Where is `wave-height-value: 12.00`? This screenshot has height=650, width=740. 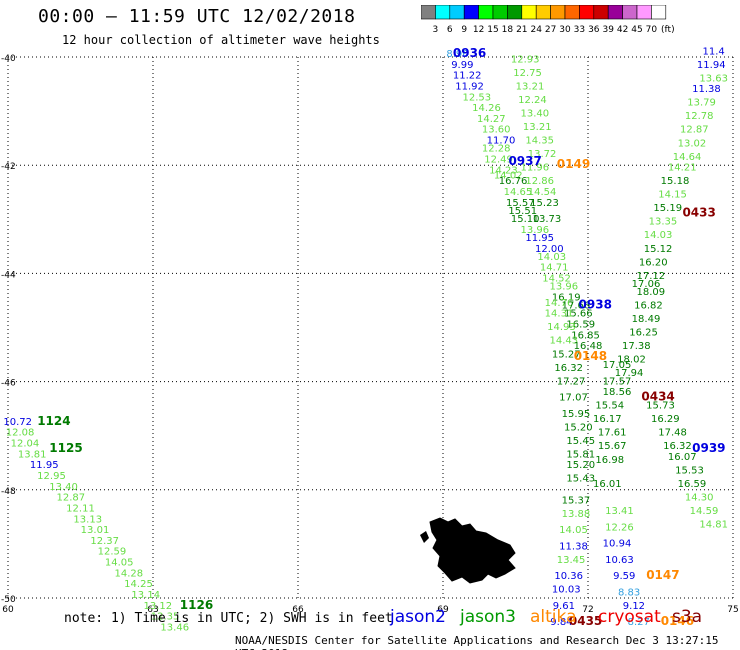 wave-height-value: 12.00 is located at coordinates (549, 249).